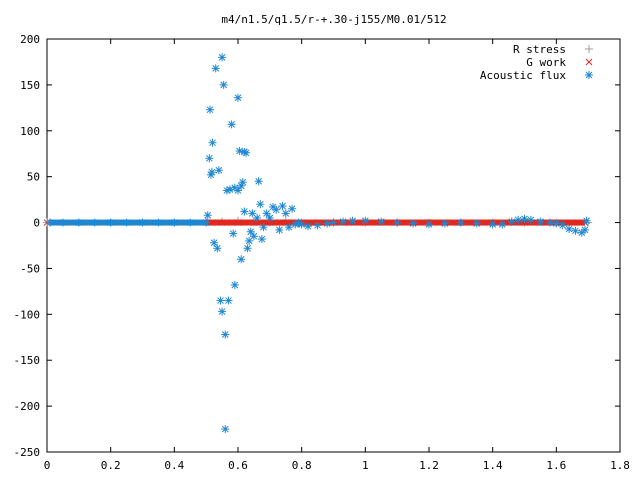 Image resolution: width=640 pixels, height=480 pixels. I want to click on chart-title: m4/n1.5/q1.5/r-+.30-j155/M0.01/512, so click(333, 19).